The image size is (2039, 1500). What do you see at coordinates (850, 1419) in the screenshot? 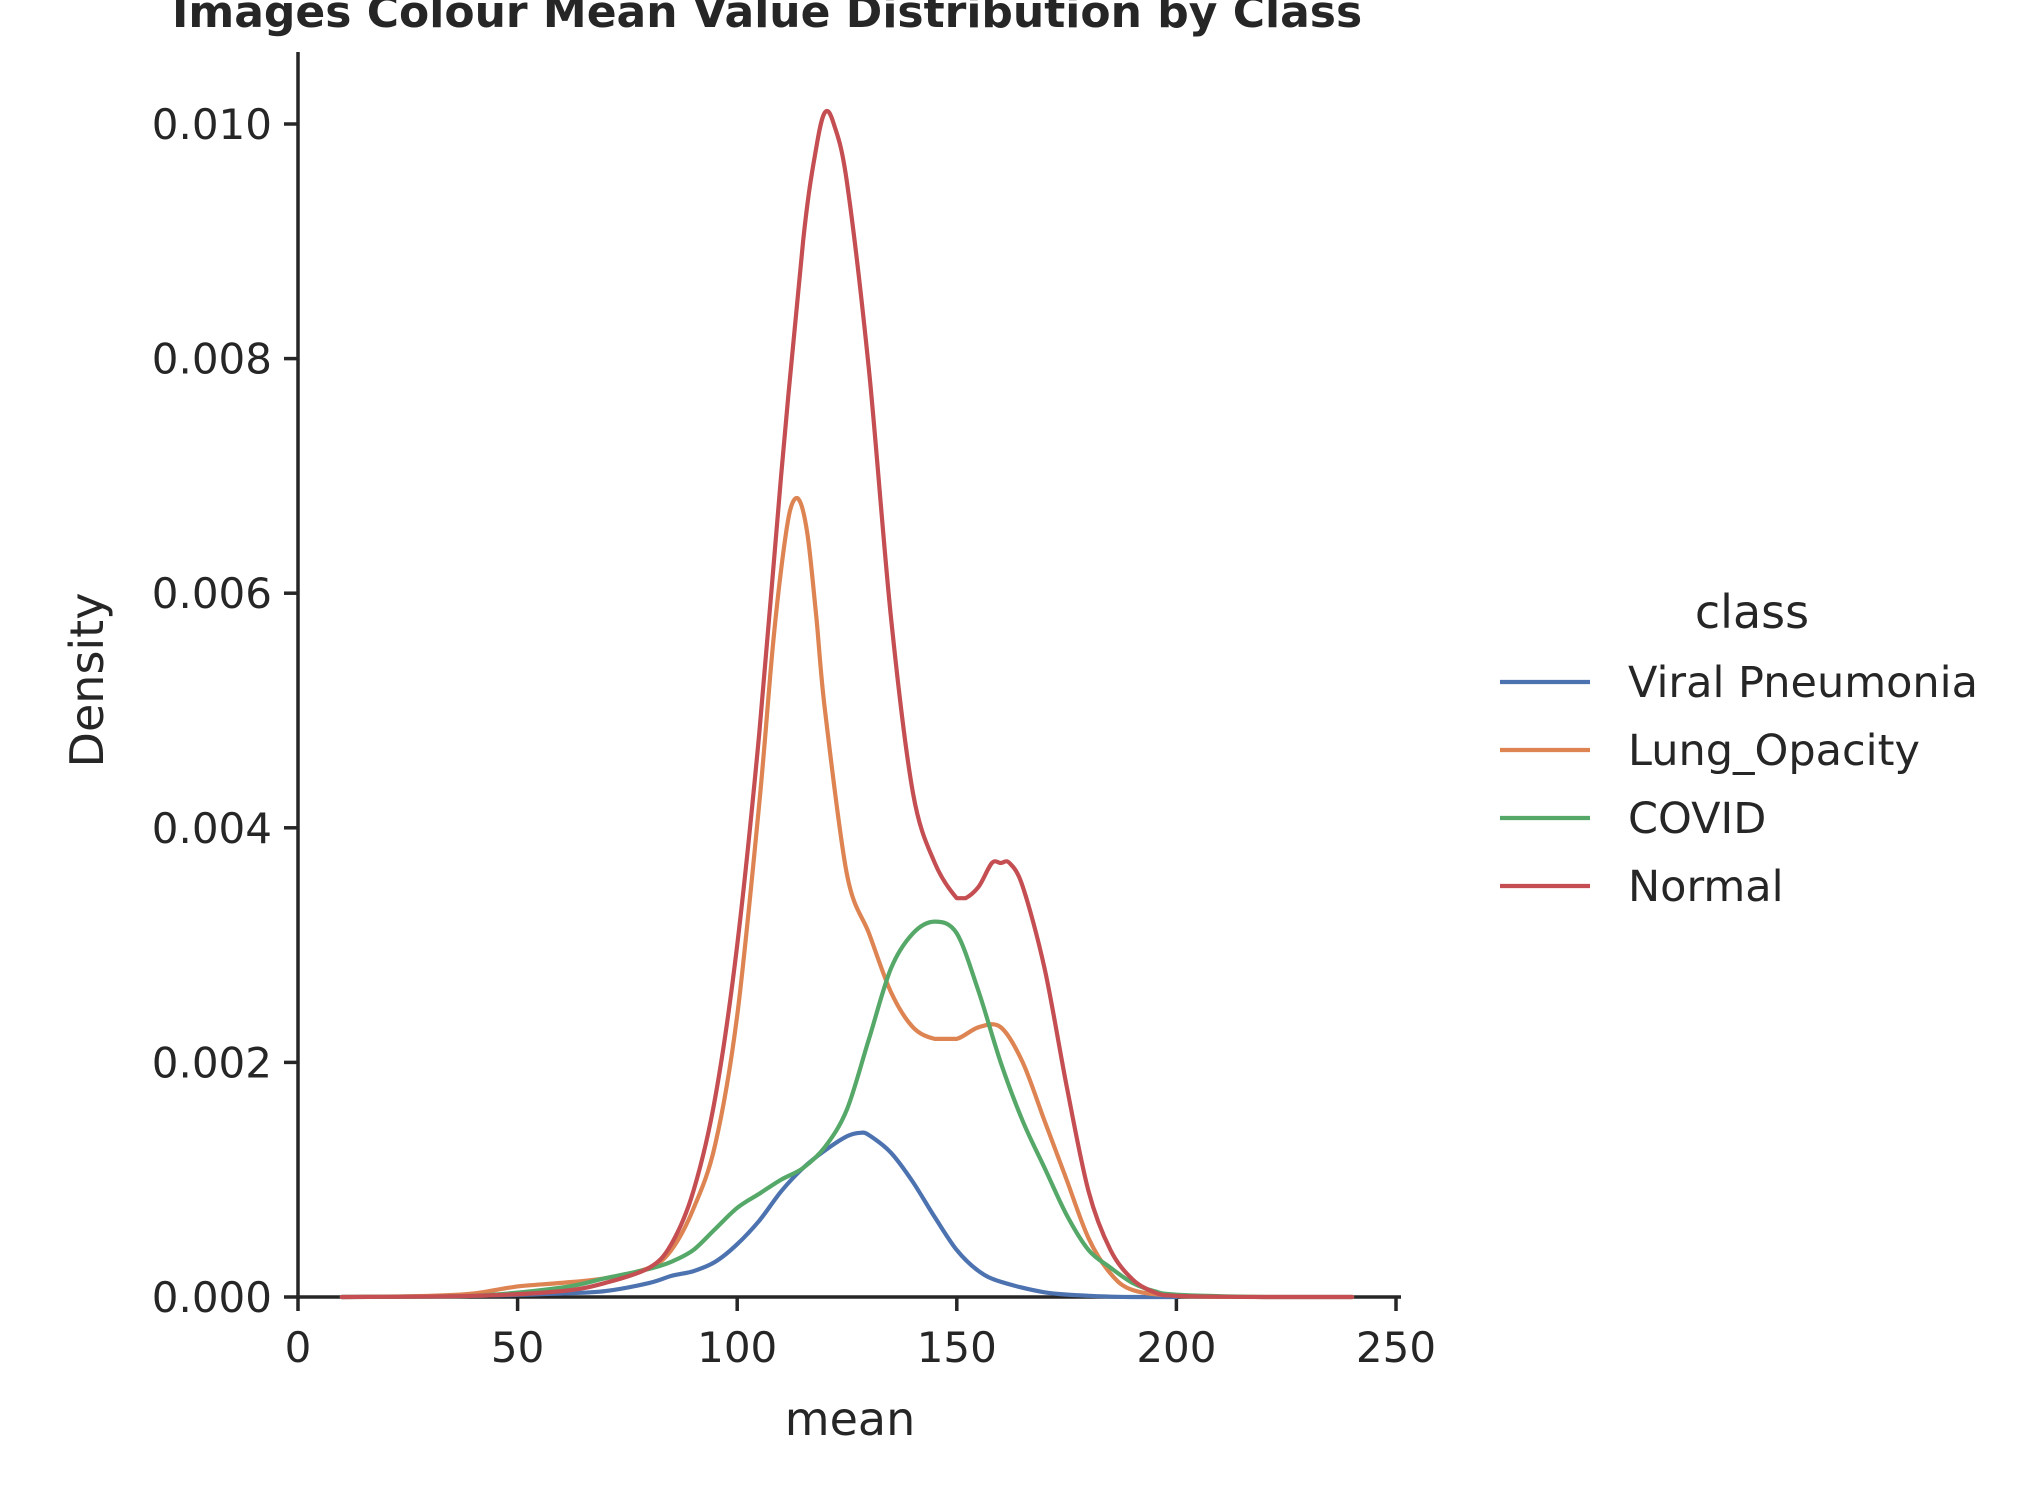
I see `x-axis-label: mean` at bounding box center [850, 1419].